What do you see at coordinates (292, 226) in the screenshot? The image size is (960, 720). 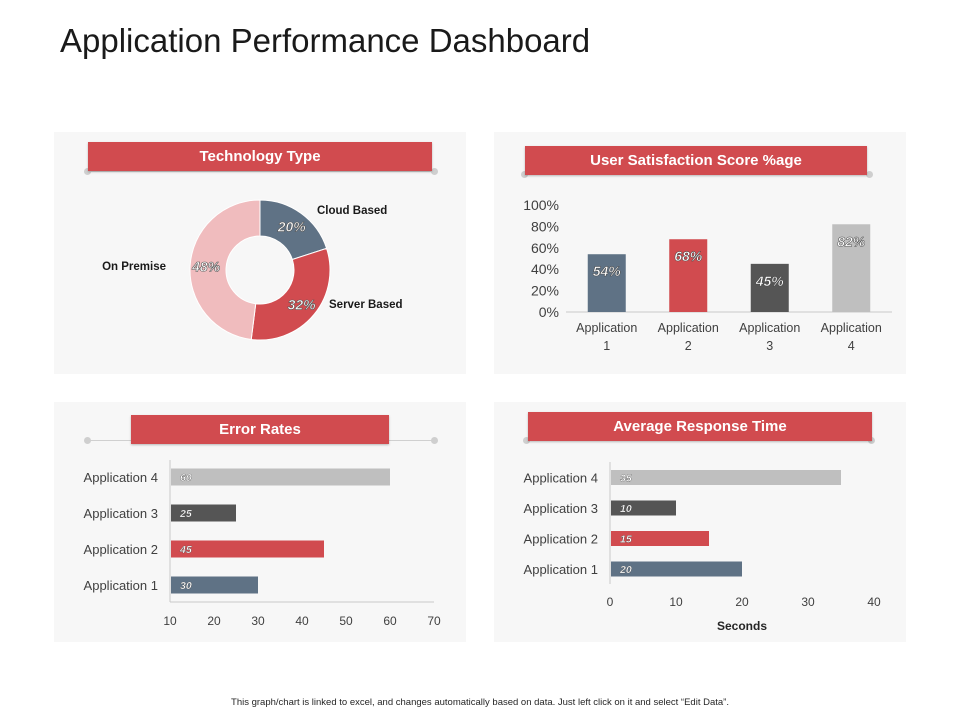 I see `donut-value-label: 20%` at bounding box center [292, 226].